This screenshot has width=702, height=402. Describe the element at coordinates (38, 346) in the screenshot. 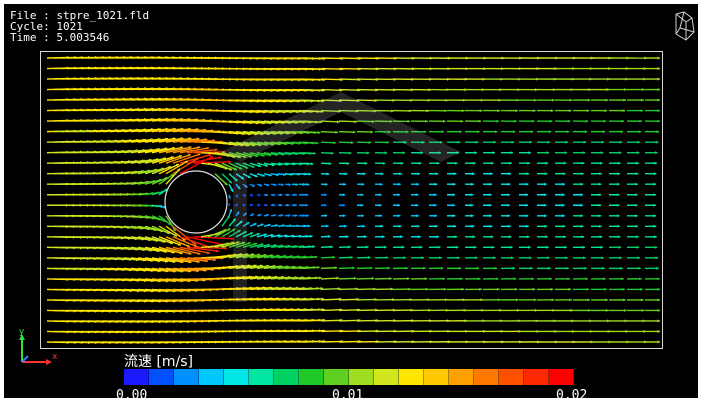

I see `axes-triad-icon: y x` at that location.